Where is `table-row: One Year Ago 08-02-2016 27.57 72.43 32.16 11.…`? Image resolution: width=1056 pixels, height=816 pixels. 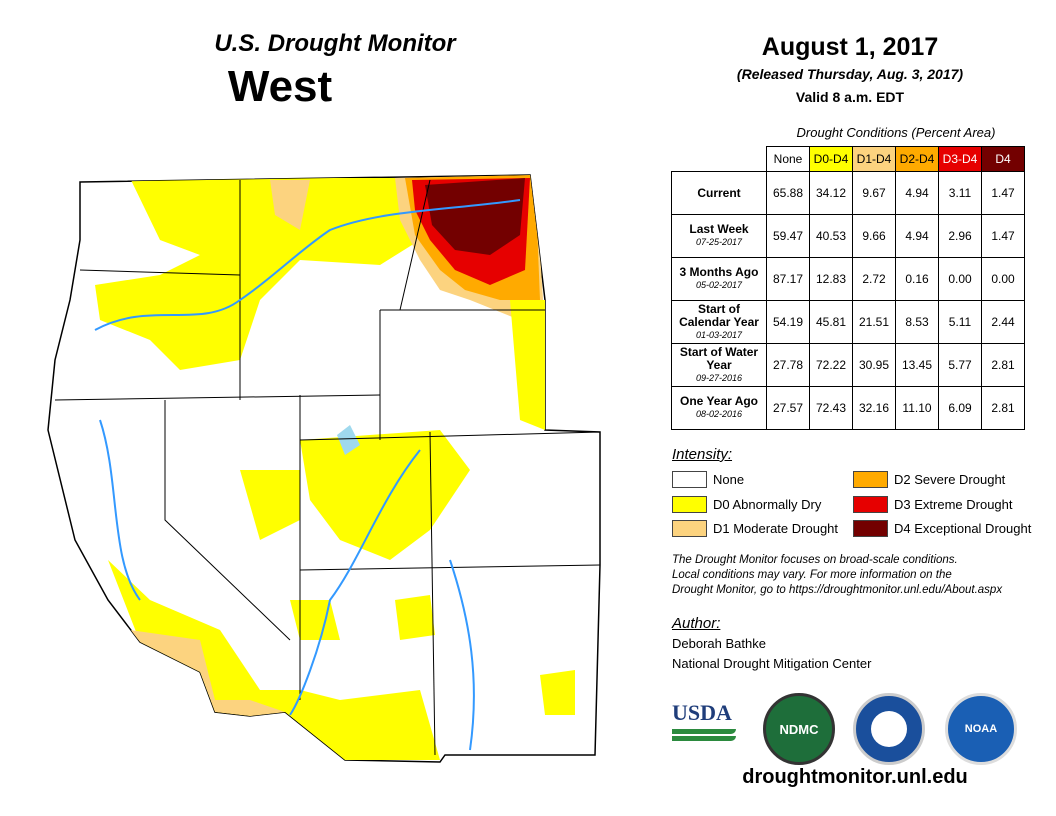 table-row: One Year Ago 08-02-2016 27.57 72.43 32.16 11.… is located at coordinates (848, 408).